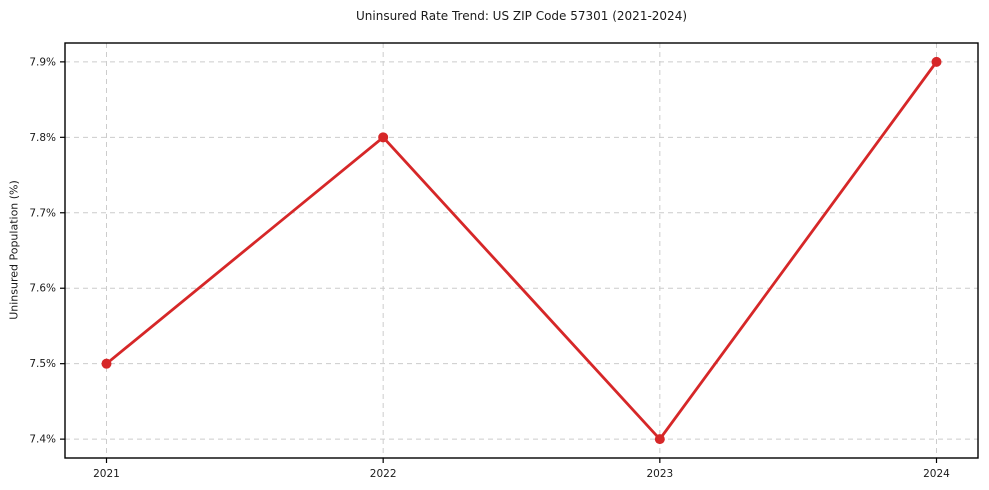 This screenshot has height=490, width=989. Describe the element at coordinates (42, 364) in the screenshot. I see `y-tick-label: 7.5%` at that location.